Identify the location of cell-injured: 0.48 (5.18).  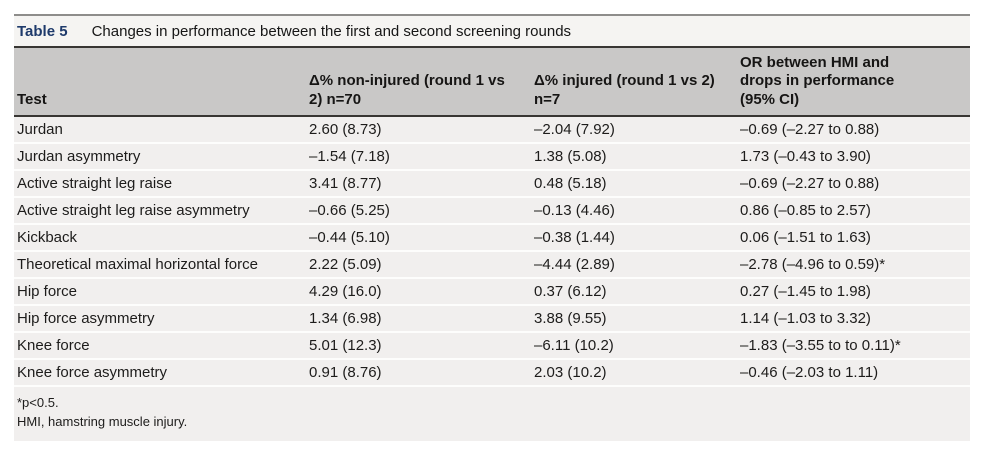
(570, 183).